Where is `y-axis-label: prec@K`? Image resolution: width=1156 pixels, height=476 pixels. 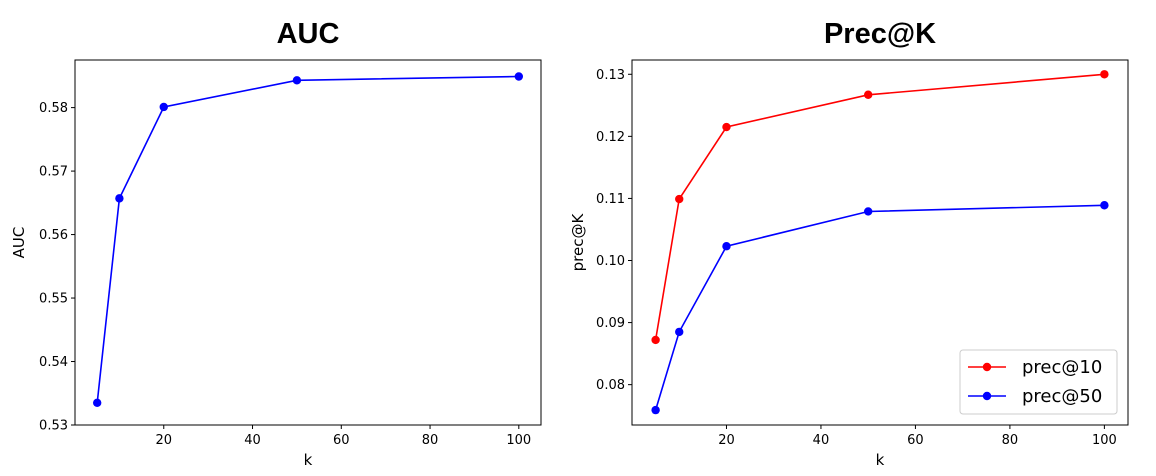 y-axis-label: prec@K is located at coordinates (578, 242).